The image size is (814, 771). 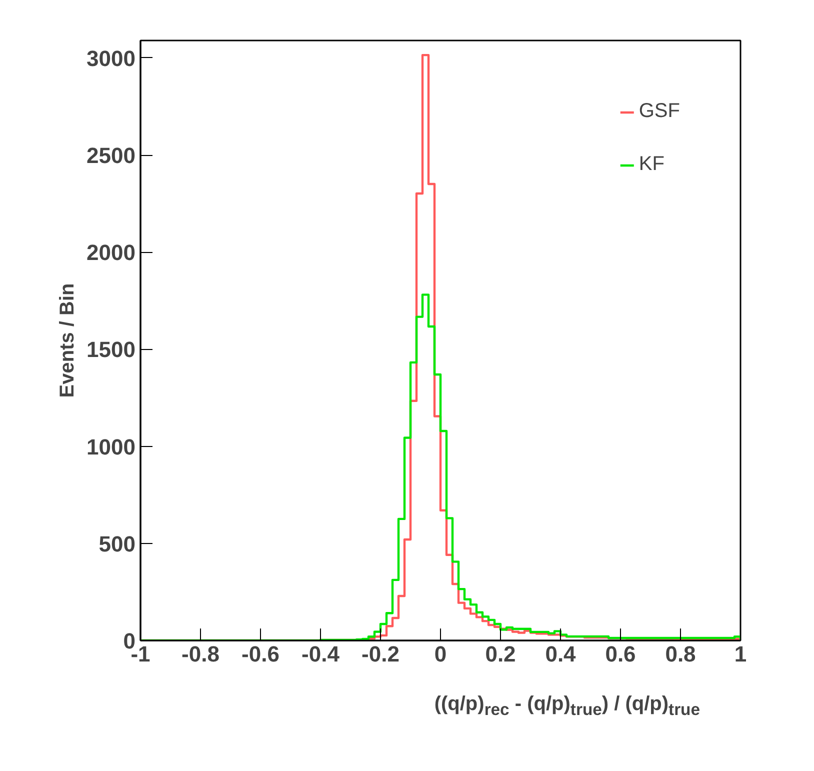 I want to click on x-tick-label: -0.2, so click(x=381, y=654).